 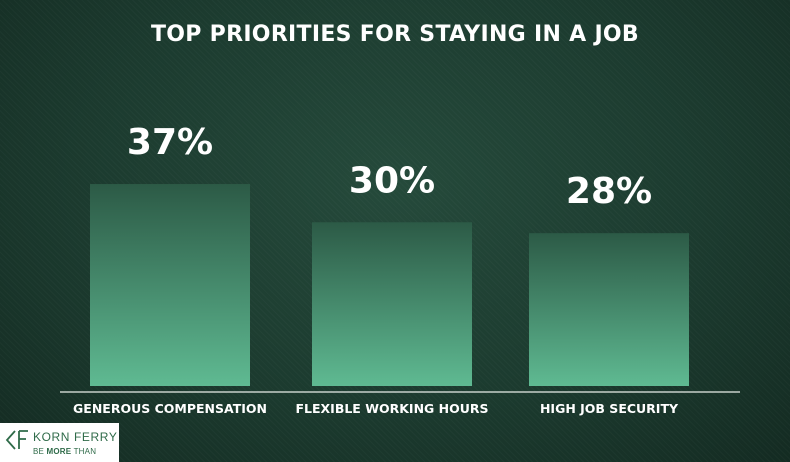 I want to click on data-label-3: 28%, so click(x=609, y=191).